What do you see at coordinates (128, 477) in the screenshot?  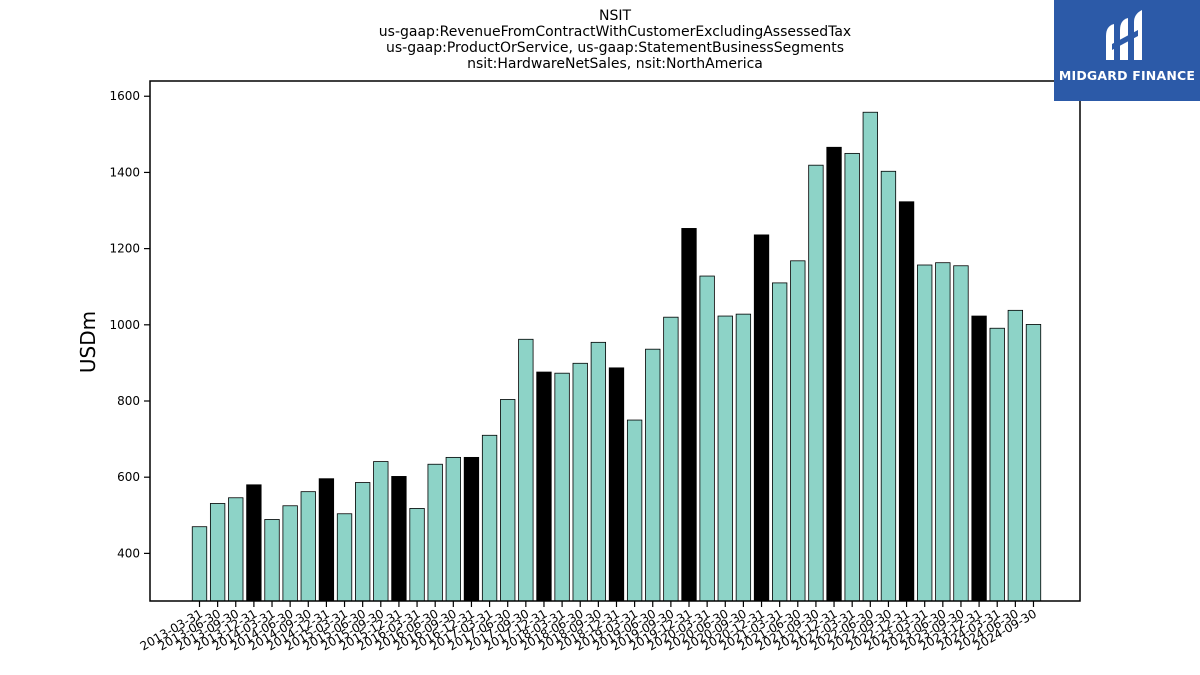 I see `y-tick-label-600: 600` at bounding box center [128, 477].